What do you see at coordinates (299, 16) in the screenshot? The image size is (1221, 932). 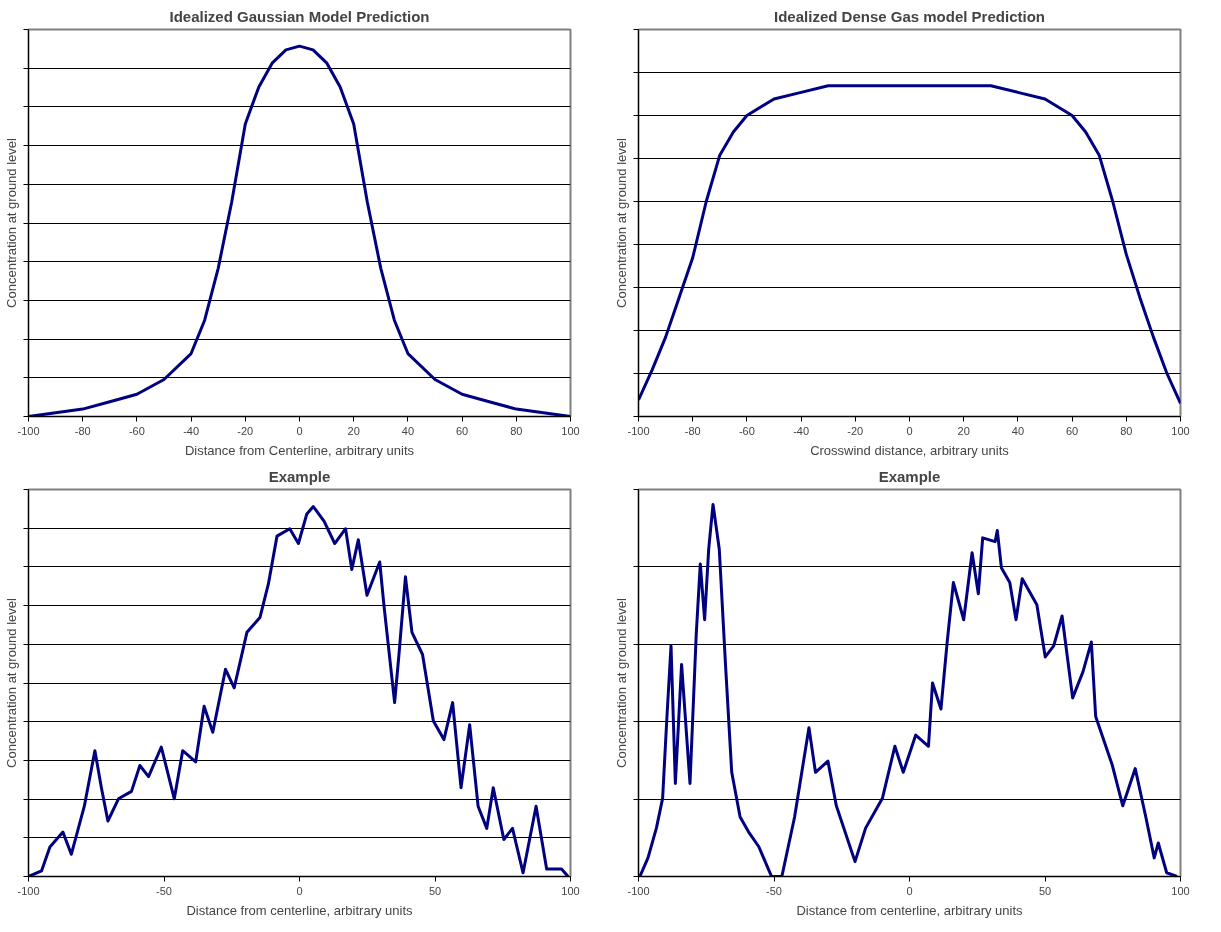 I see `chart-title: Idealized Gaussian Model Prediction` at bounding box center [299, 16].